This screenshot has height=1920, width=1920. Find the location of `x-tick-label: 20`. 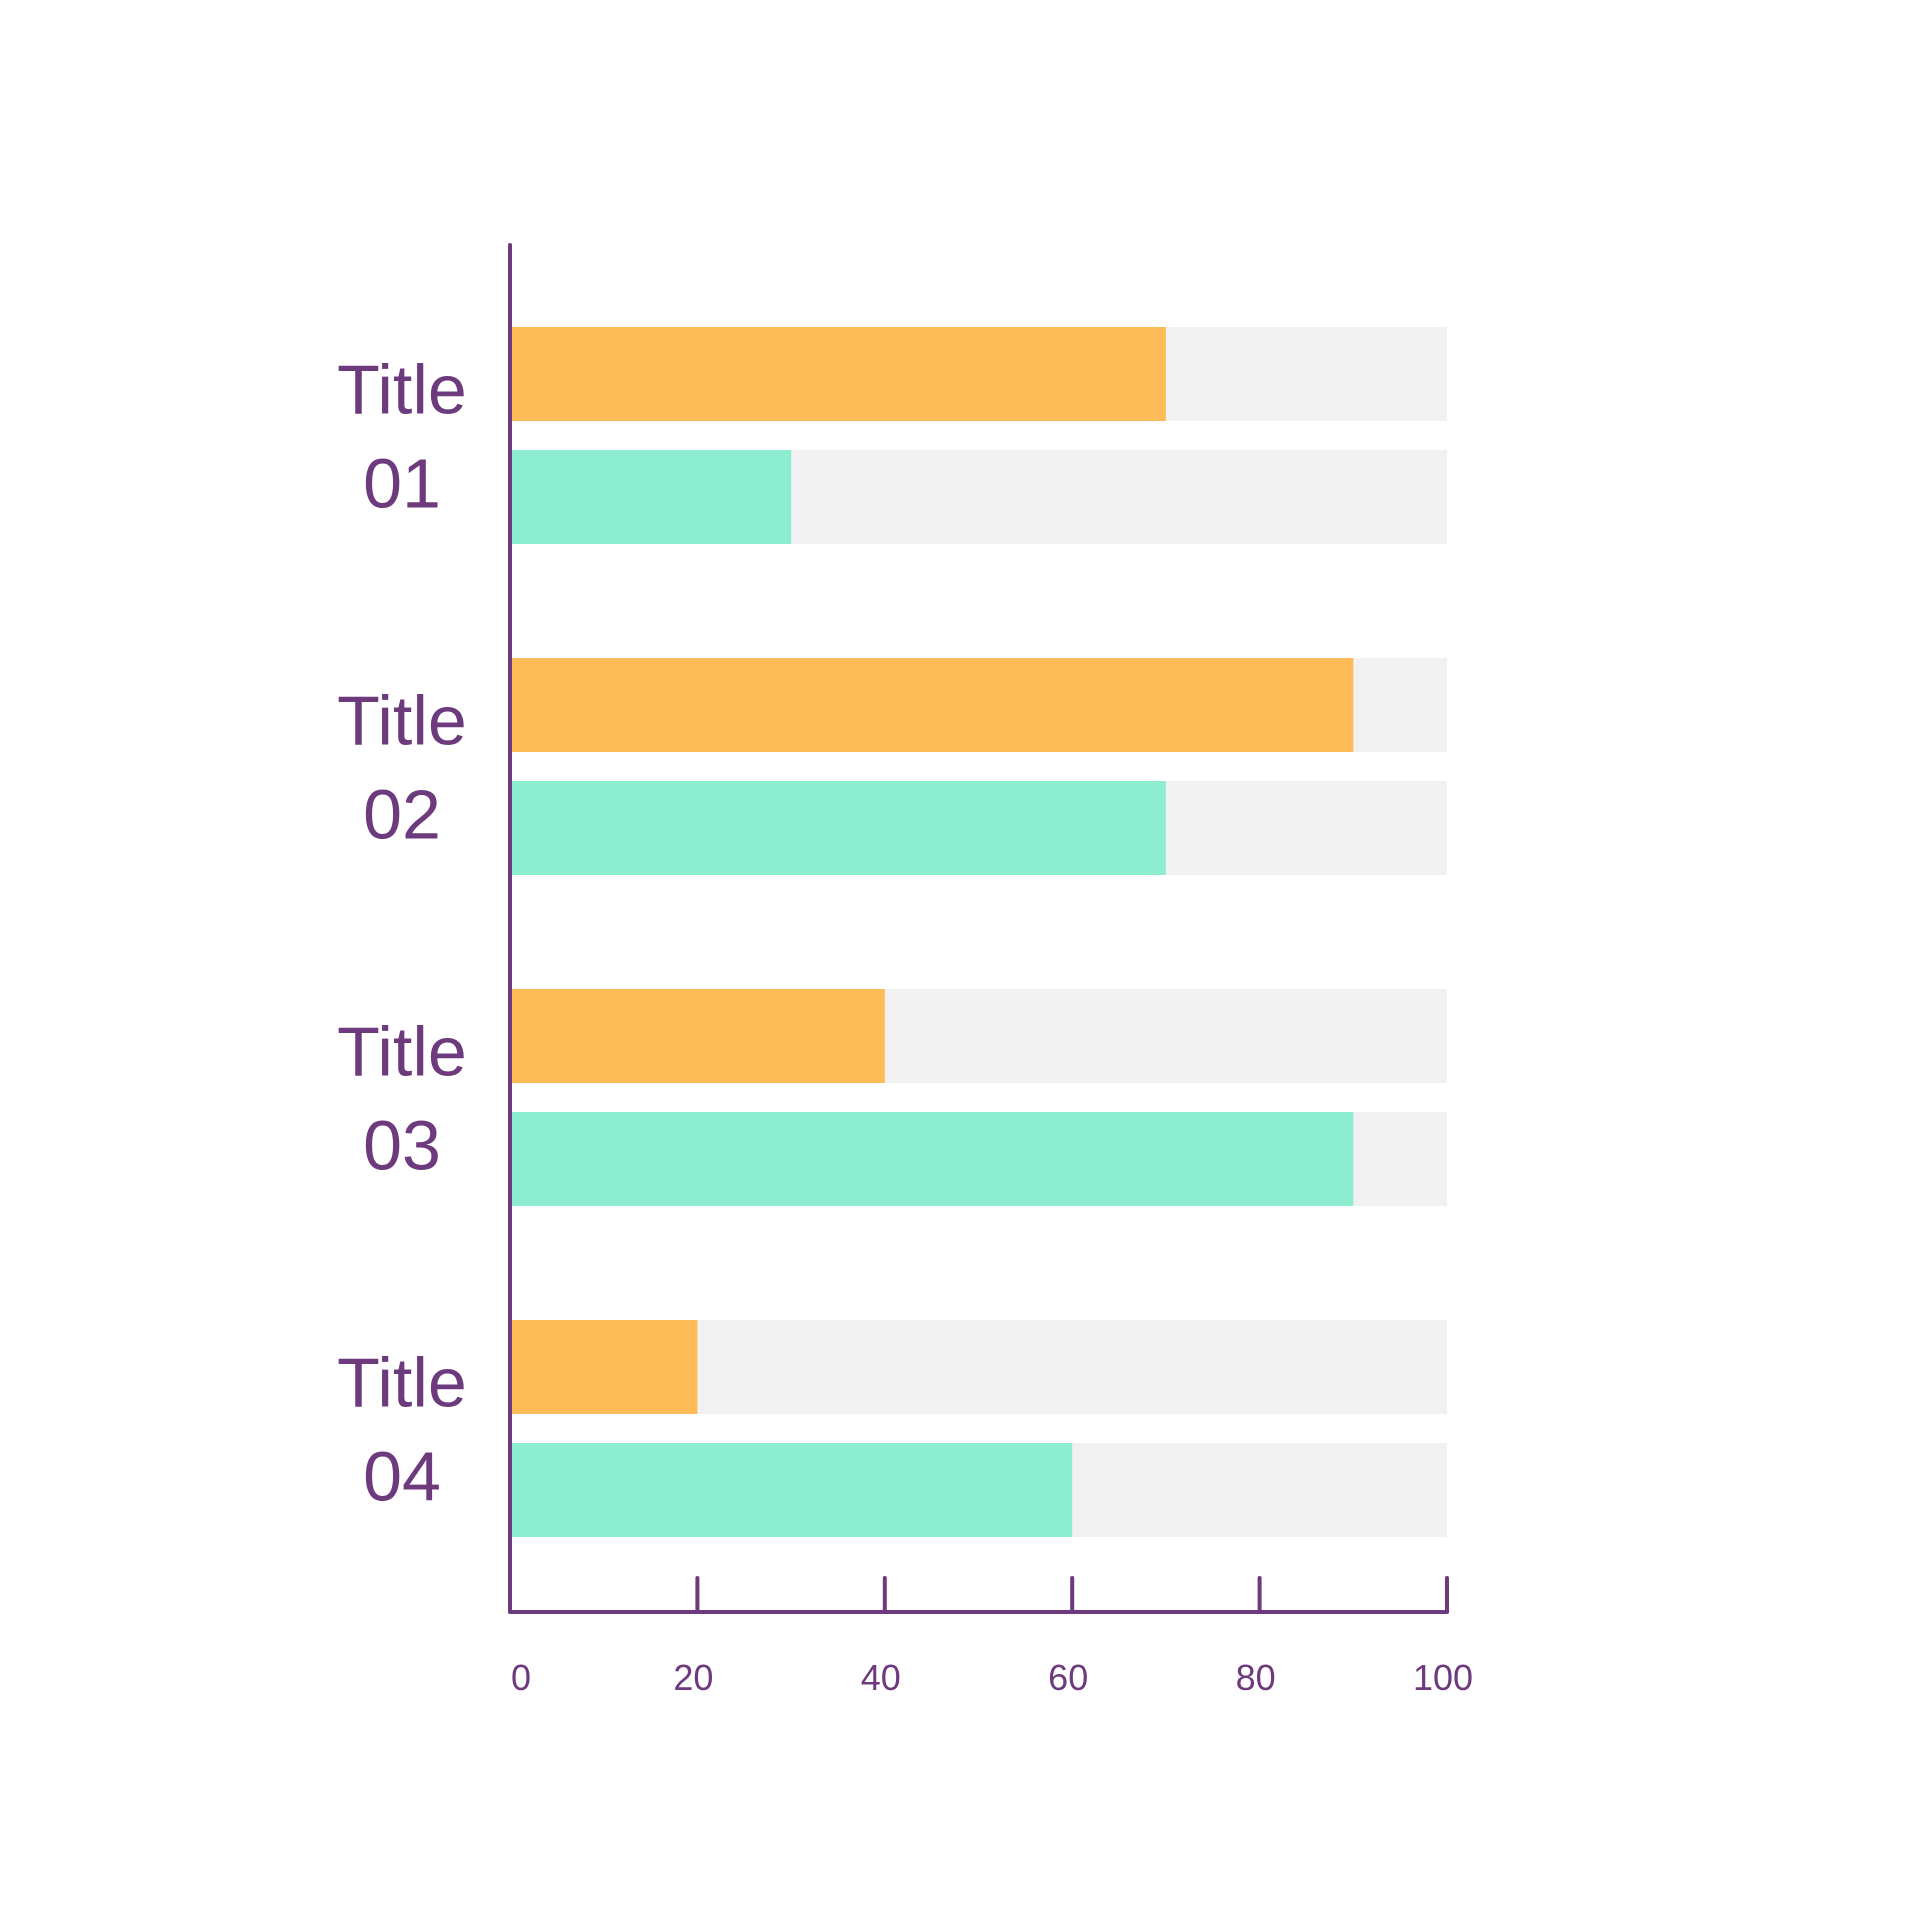

x-tick-label: 20 is located at coordinates (693, 1677).